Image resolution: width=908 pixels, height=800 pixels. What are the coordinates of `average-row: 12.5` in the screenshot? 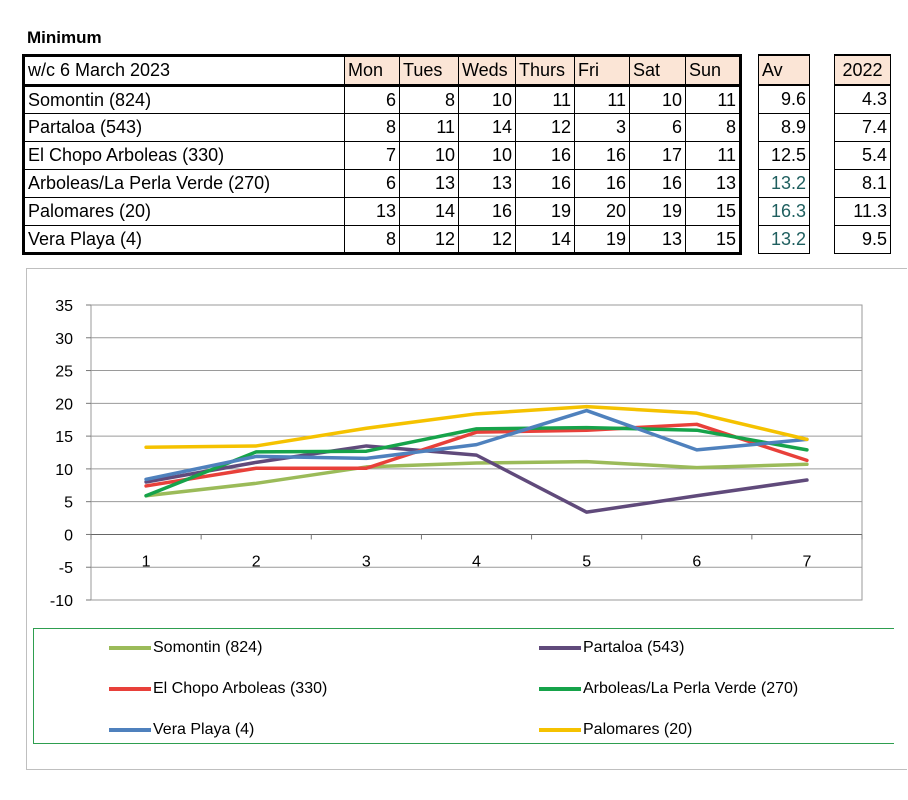 It's located at (784, 155).